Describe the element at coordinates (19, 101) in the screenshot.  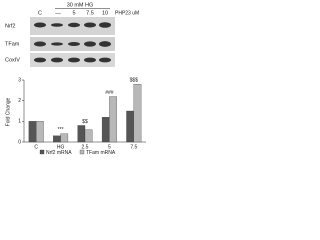
I see `y-tick-label: 2` at that location.